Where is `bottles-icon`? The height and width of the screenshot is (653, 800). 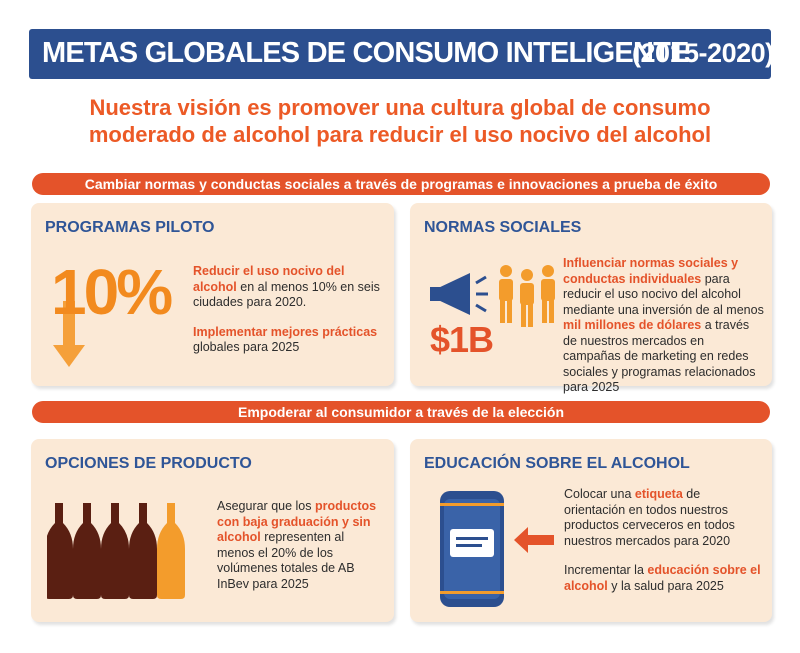
bottles-icon is located at coordinates (116, 551).